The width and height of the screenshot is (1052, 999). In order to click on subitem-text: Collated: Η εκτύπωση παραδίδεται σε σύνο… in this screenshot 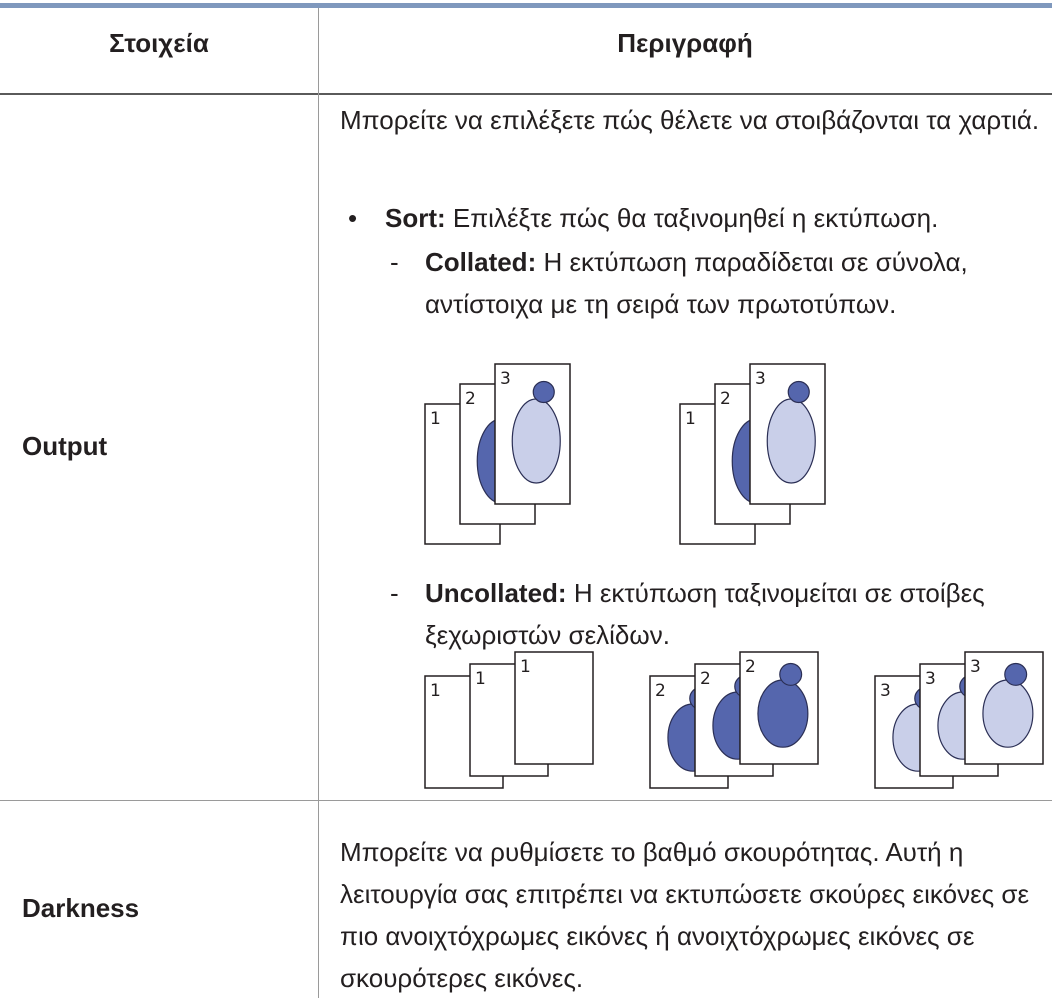, I will do `click(725, 283)`.